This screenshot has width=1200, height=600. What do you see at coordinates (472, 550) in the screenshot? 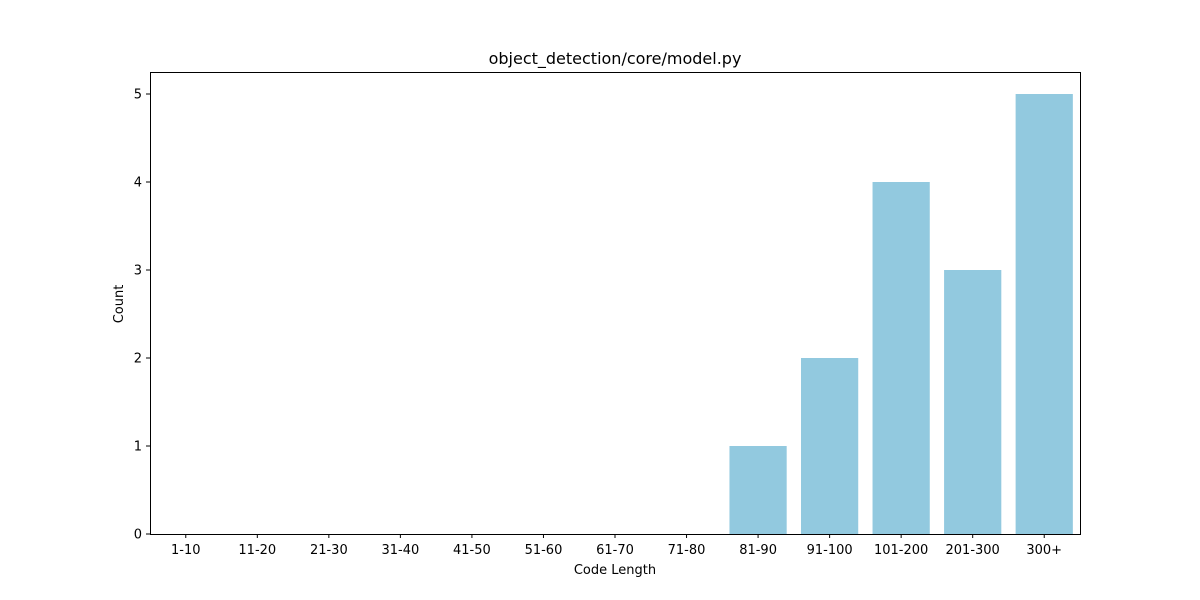
I see `x-tick-label: 41-50` at bounding box center [472, 550].